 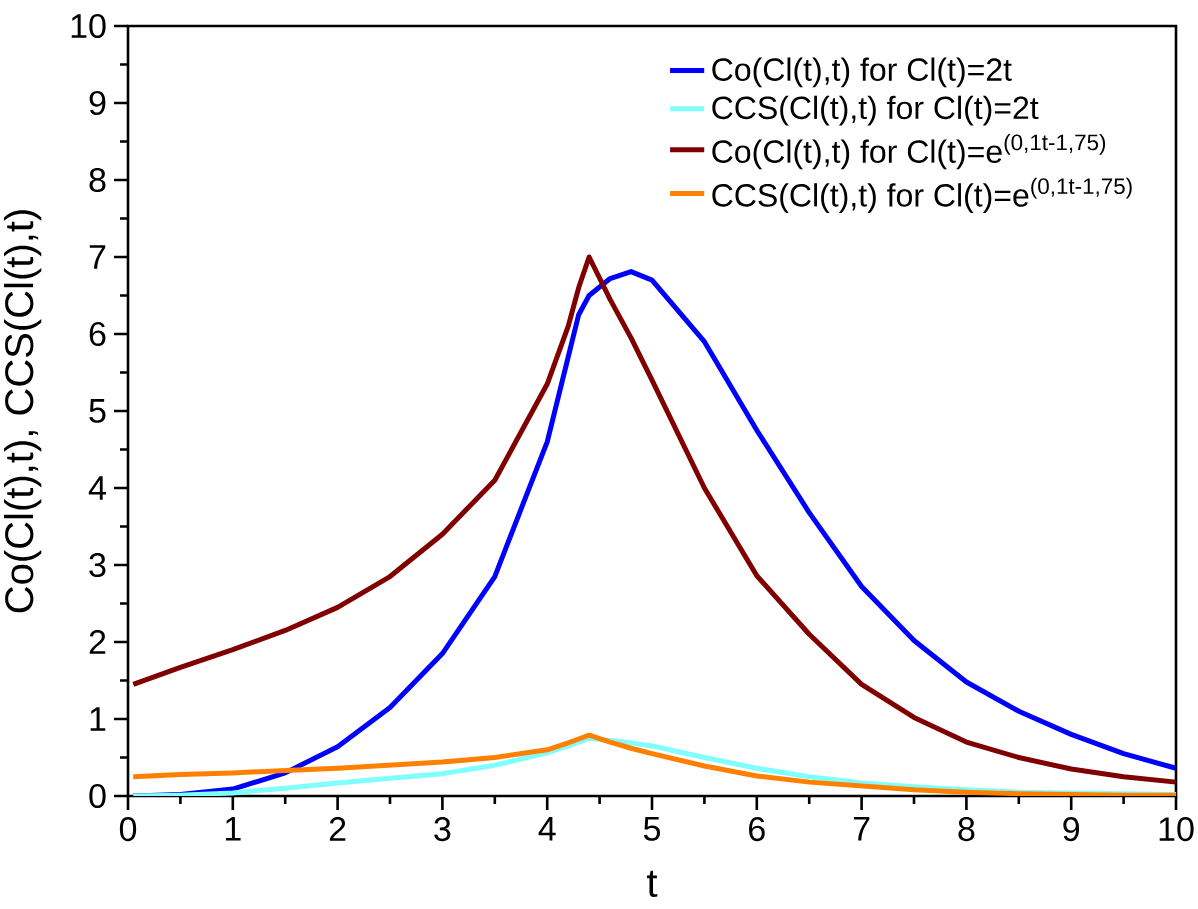 What do you see at coordinates (97, 103) in the screenshot?
I see `y-tick-label: 9` at bounding box center [97, 103].